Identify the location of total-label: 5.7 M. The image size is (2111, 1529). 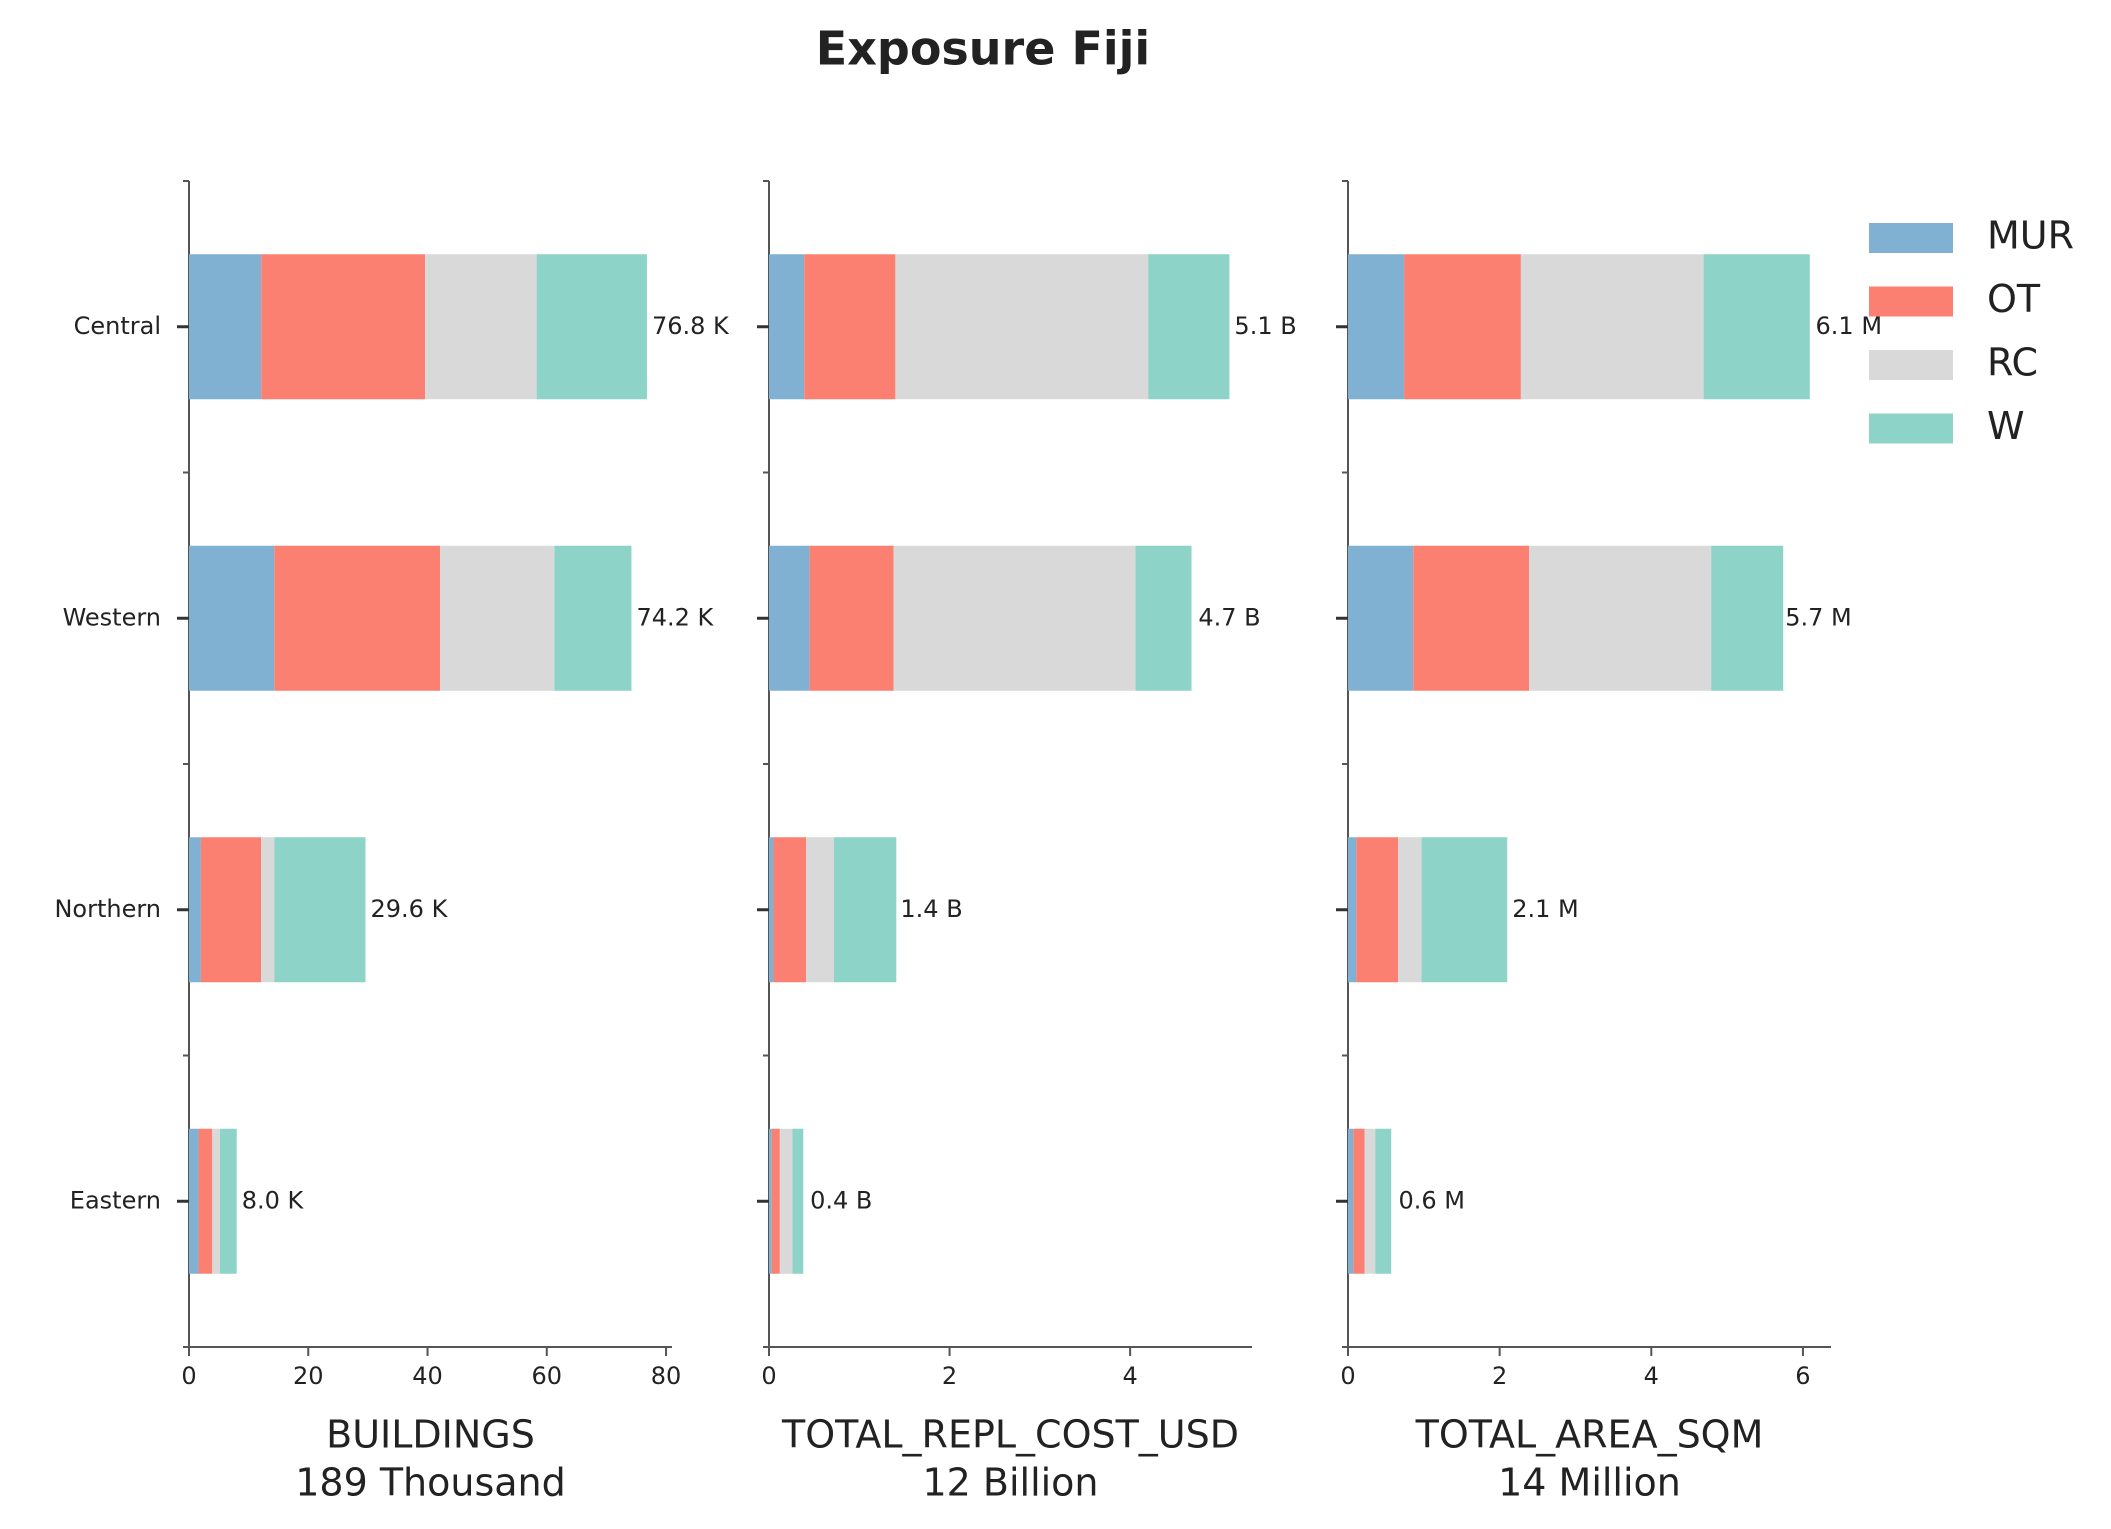
(1818, 617).